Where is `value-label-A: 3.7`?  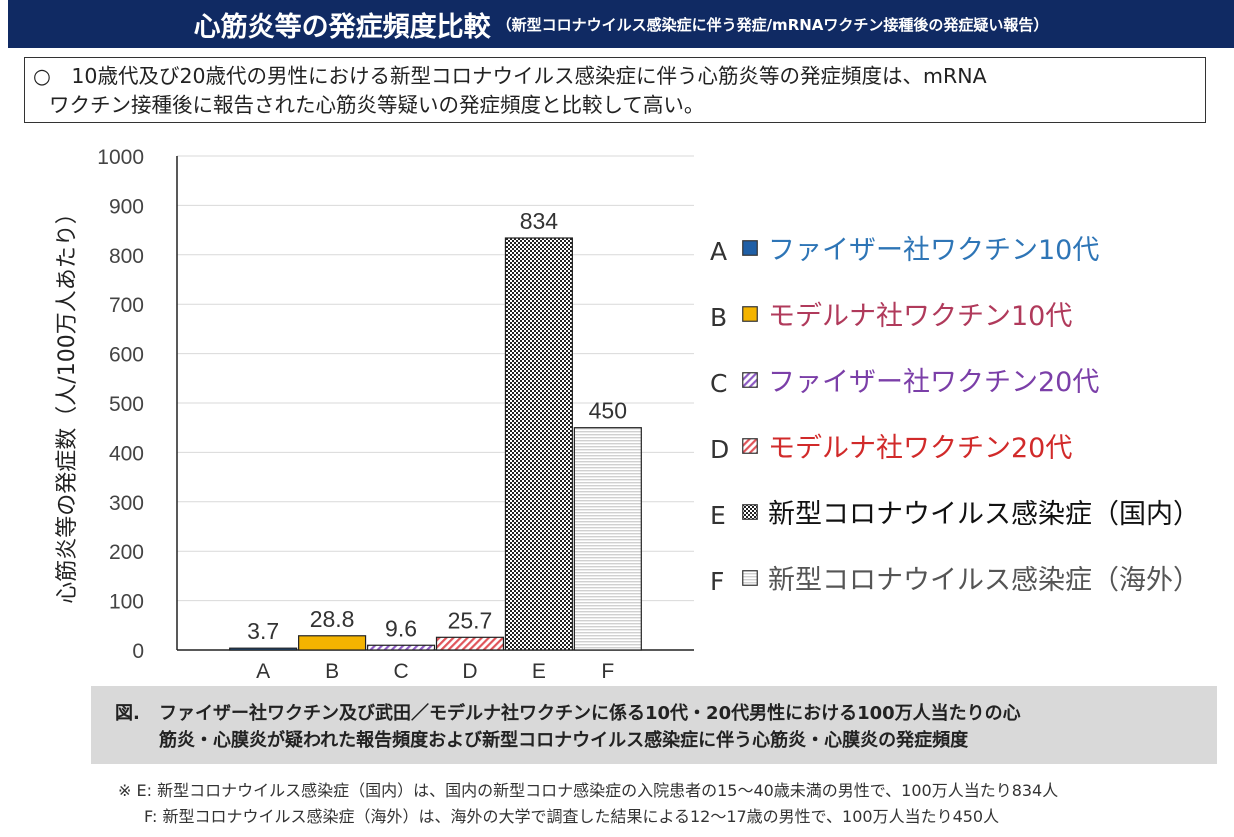
value-label-A: 3.7 is located at coordinates (263, 631).